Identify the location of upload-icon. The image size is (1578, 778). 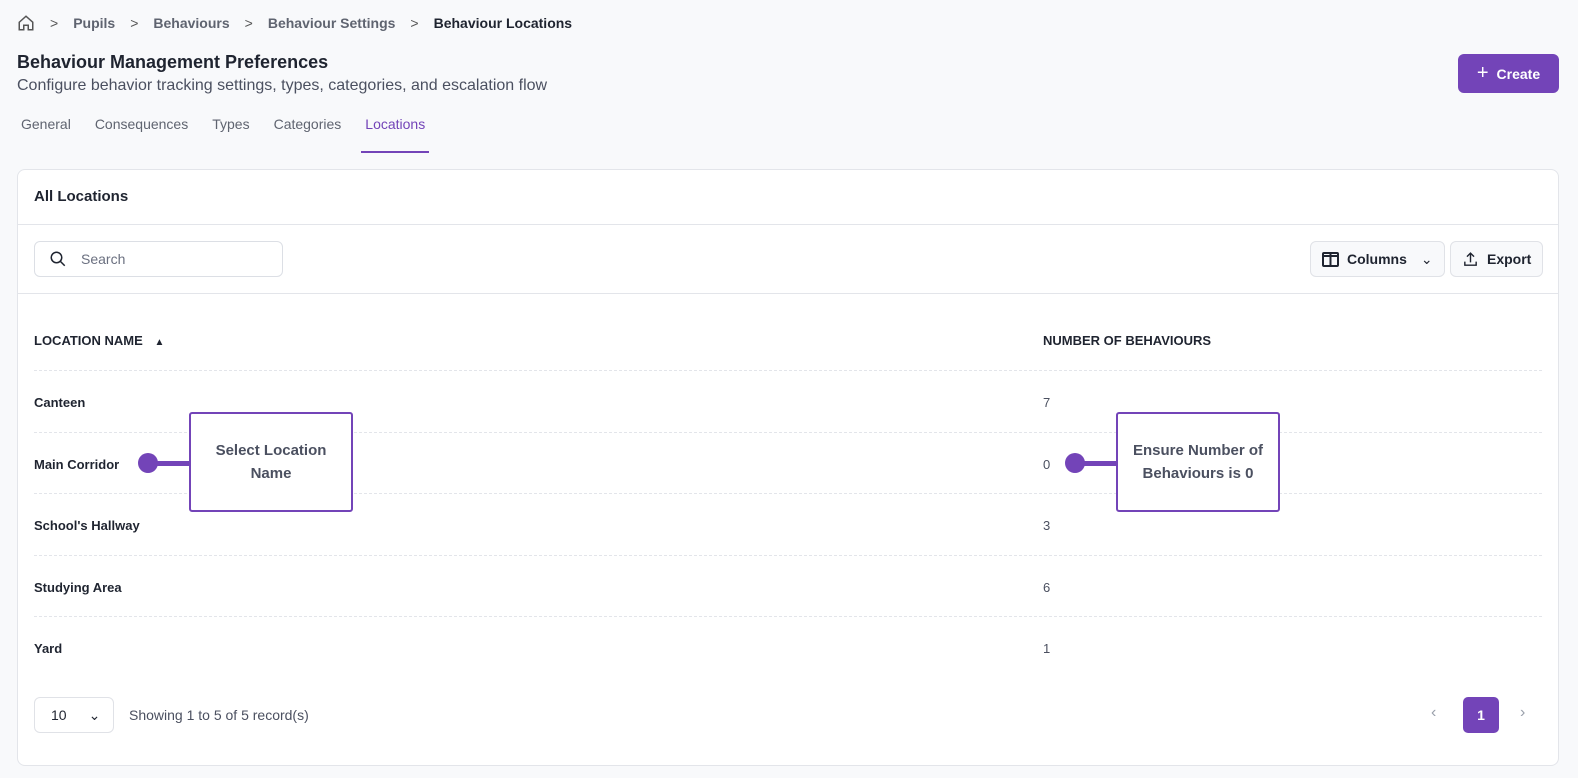
(1470, 258).